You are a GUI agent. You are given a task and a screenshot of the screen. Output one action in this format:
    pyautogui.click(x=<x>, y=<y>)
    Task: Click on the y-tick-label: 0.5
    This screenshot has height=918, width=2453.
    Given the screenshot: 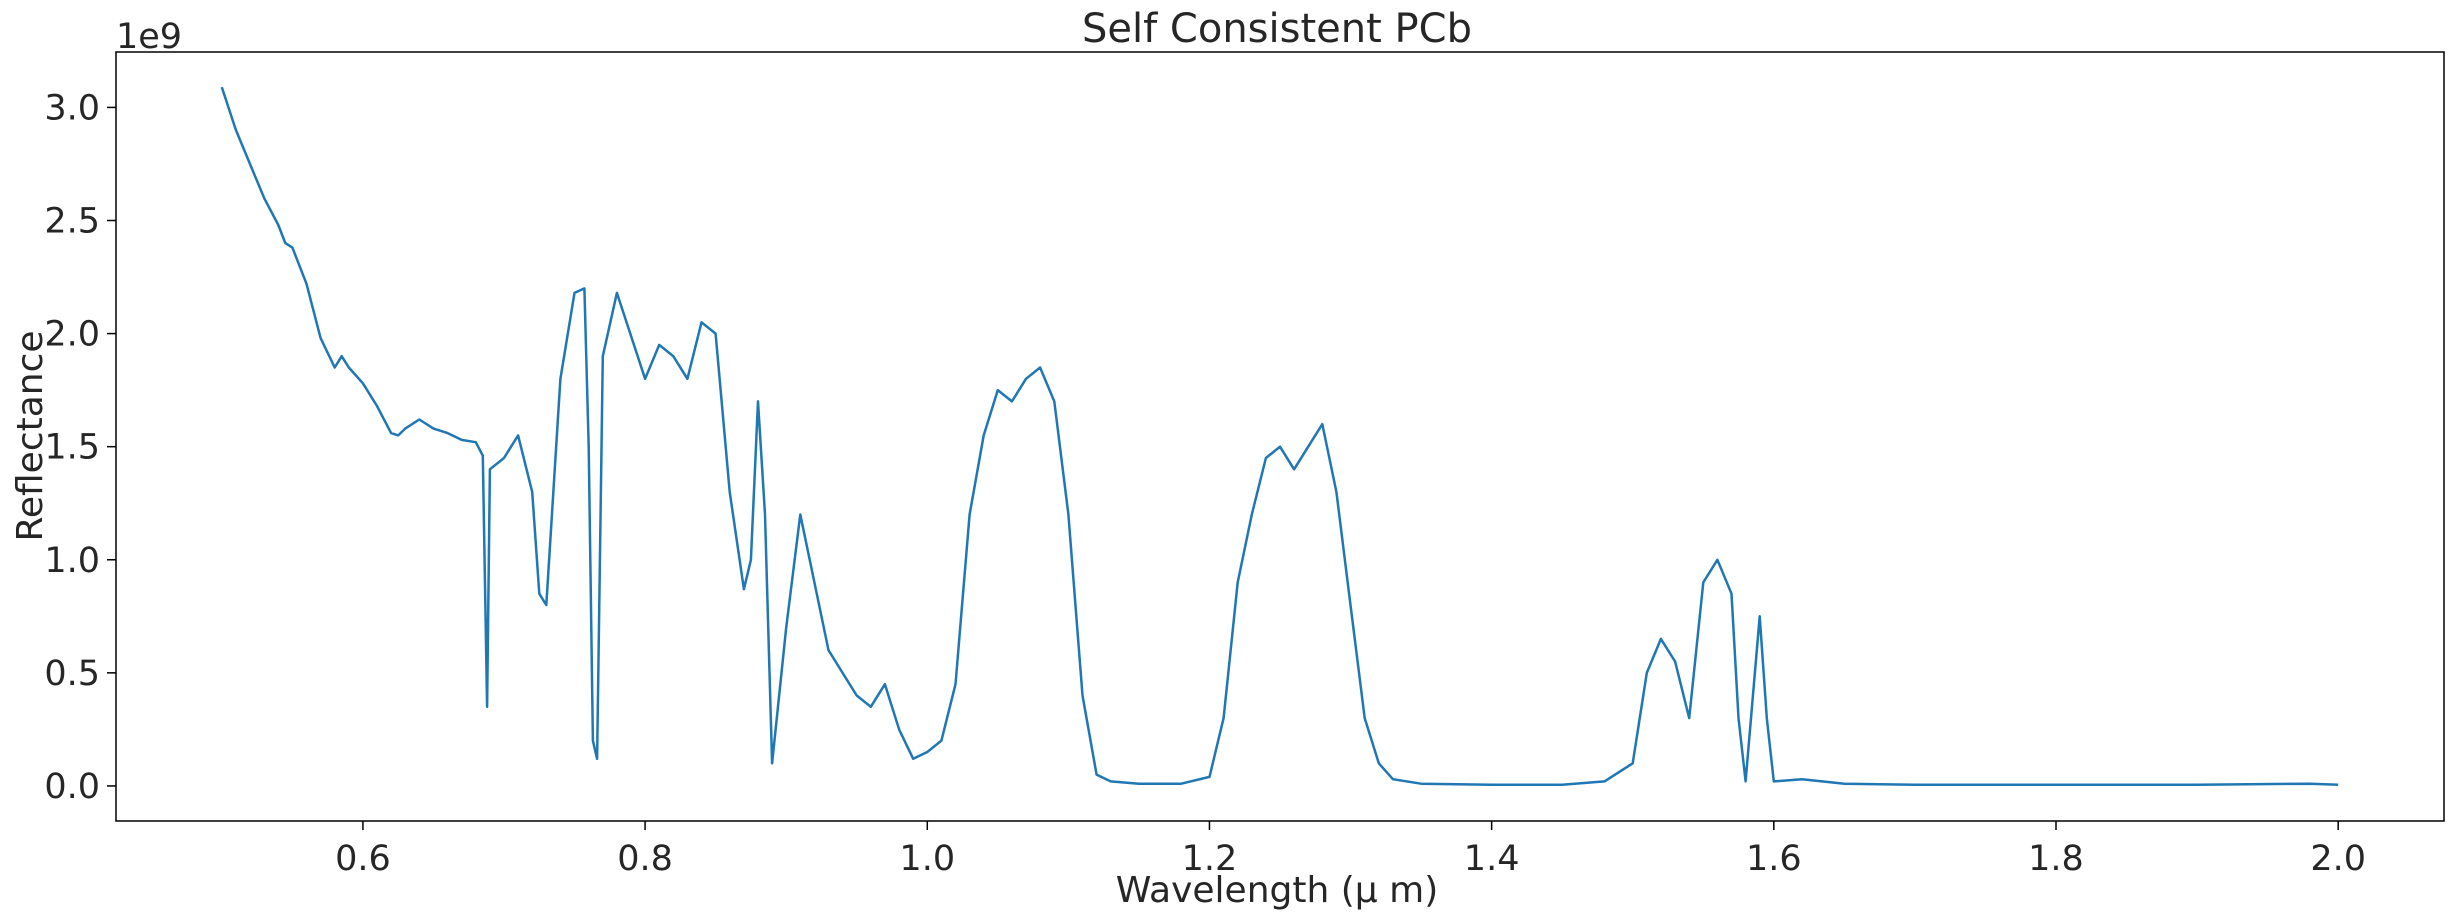 What is the action you would take?
    pyautogui.click(x=72, y=674)
    